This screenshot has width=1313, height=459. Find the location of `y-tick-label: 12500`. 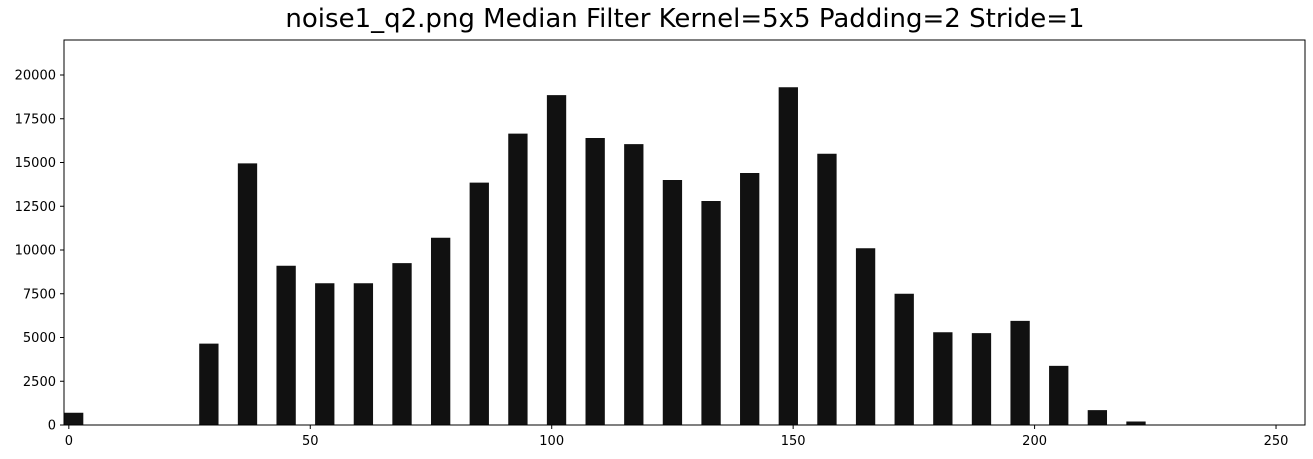

y-tick-label: 12500 is located at coordinates (35, 207).